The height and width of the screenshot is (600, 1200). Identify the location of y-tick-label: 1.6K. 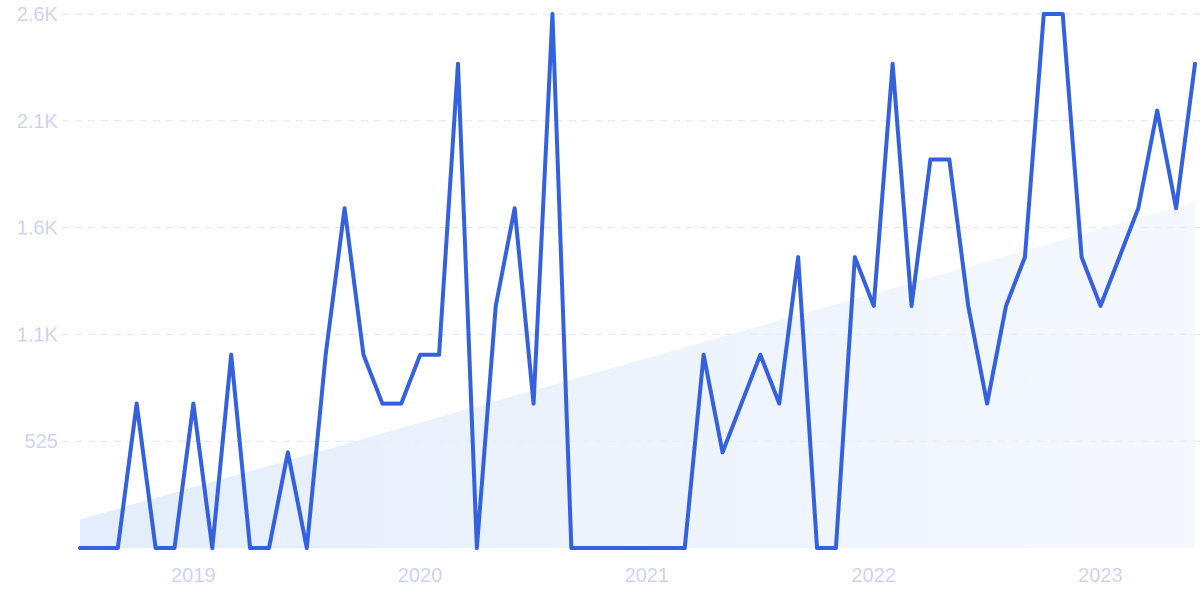
(38, 229).